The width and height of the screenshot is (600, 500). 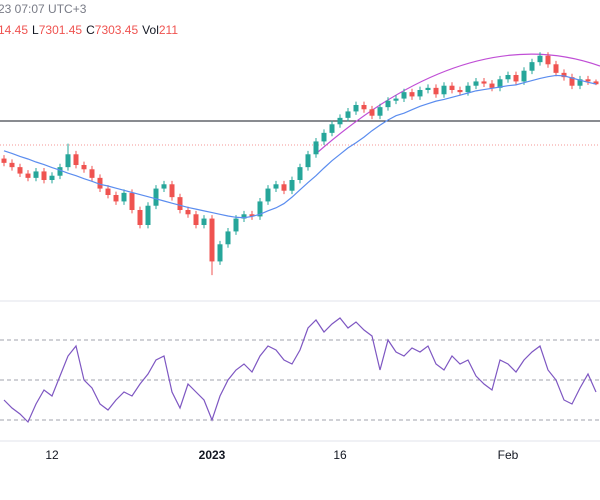 I want to click on x-tick-label: 16, so click(x=340, y=455).